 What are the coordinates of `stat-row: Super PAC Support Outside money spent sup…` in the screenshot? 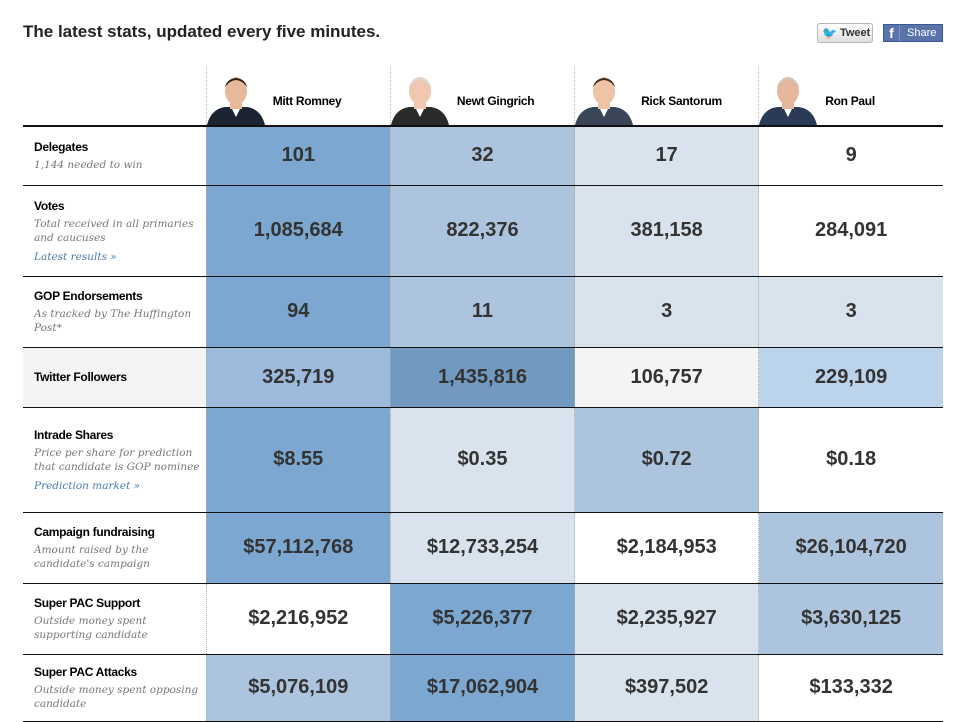 It's located at (483, 619).